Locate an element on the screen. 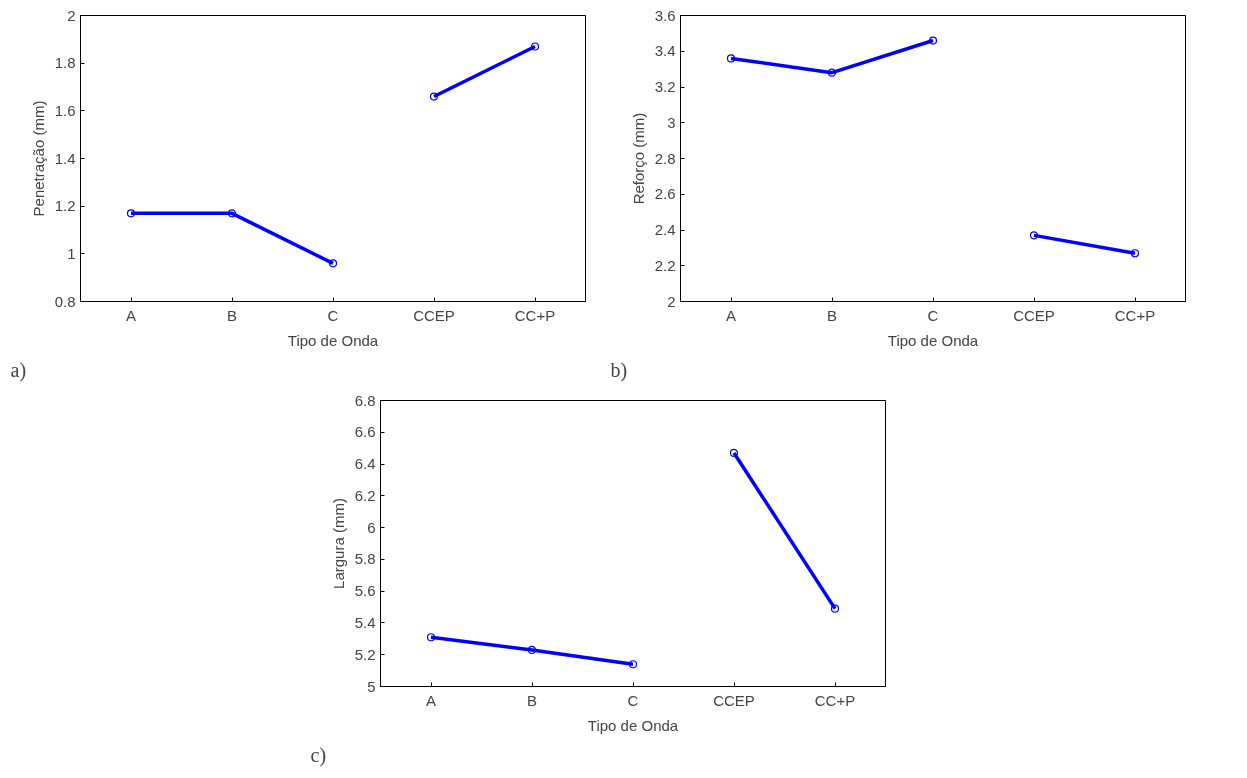 The width and height of the screenshot is (1247, 778). y-tick-label: 6 is located at coordinates (371, 527).